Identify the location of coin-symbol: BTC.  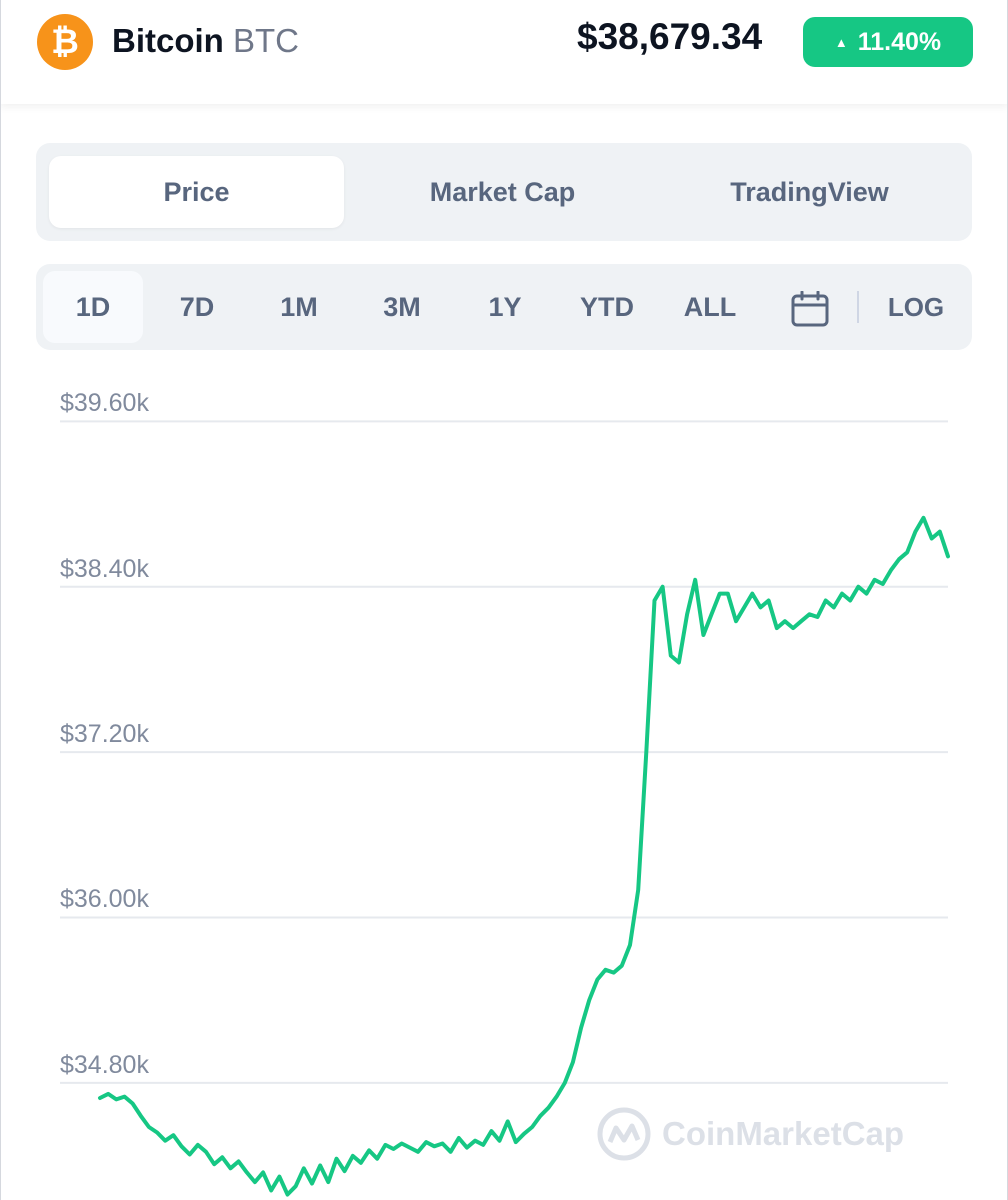
(266, 40).